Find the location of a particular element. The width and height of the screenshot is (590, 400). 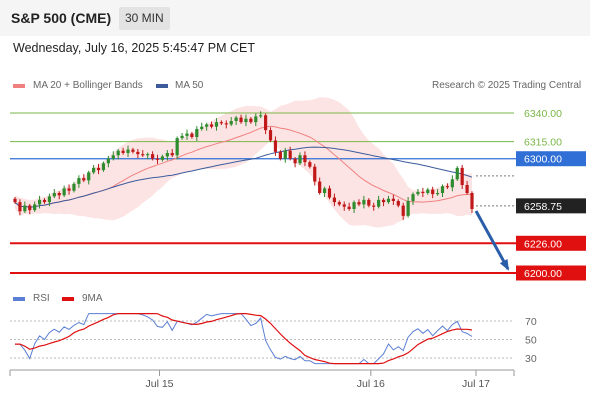

price-label-text: 6258.75 is located at coordinates (543, 207).